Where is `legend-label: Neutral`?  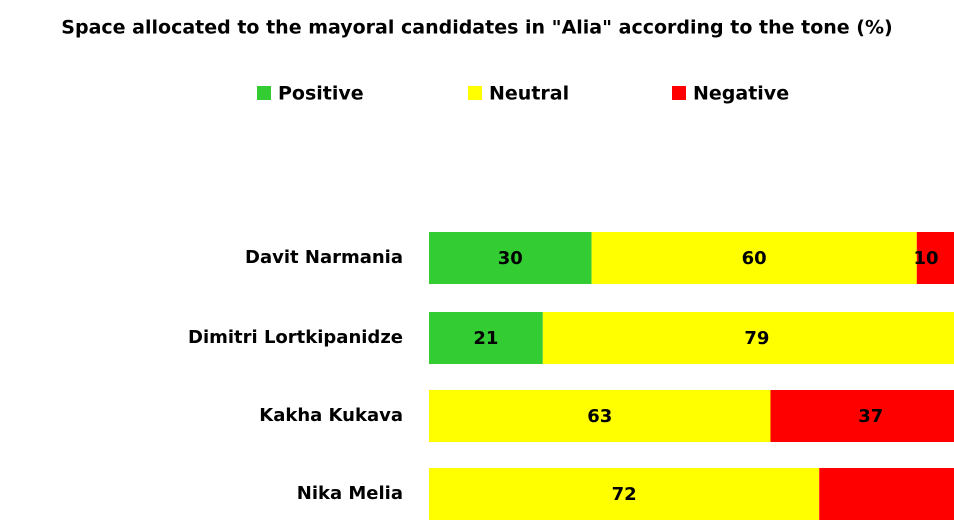
legend-label: Neutral is located at coordinates (529, 94).